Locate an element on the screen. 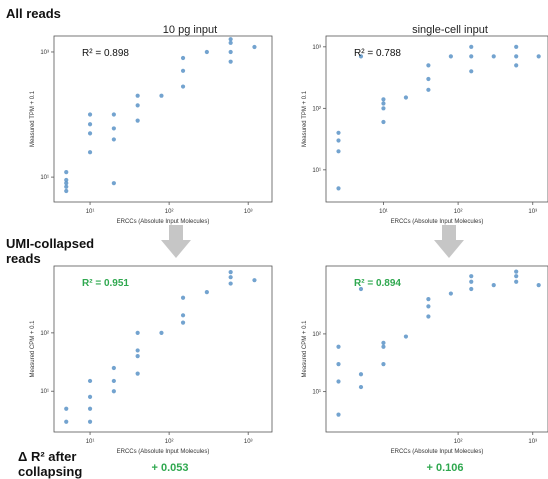  r-squared-label: R² = 0.894 is located at coordinates (377, 283).